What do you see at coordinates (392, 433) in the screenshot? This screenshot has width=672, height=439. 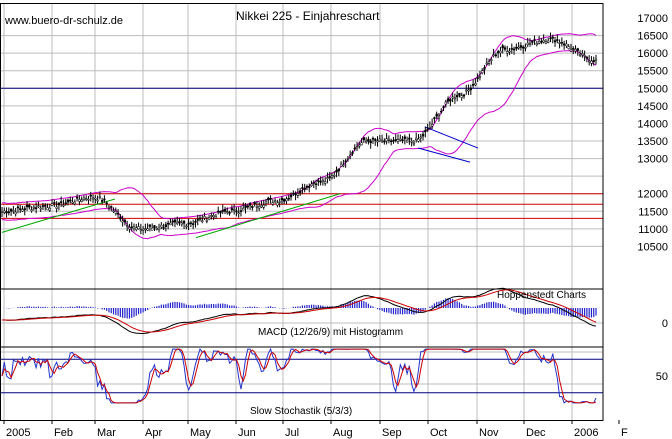 I see `x-tick-label: Sep` at bounding box center [392, 433].